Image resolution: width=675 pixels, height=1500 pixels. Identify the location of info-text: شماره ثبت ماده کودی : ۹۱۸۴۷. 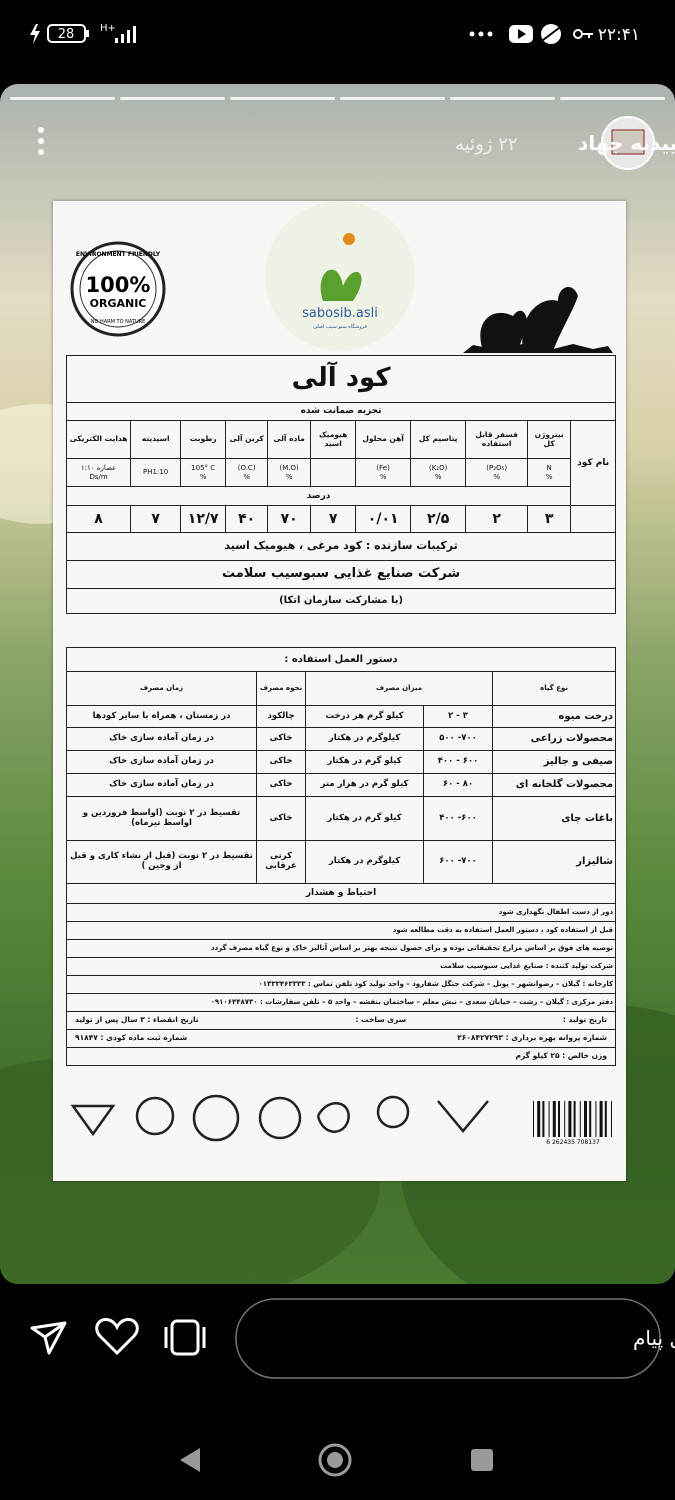
(131, 1038).